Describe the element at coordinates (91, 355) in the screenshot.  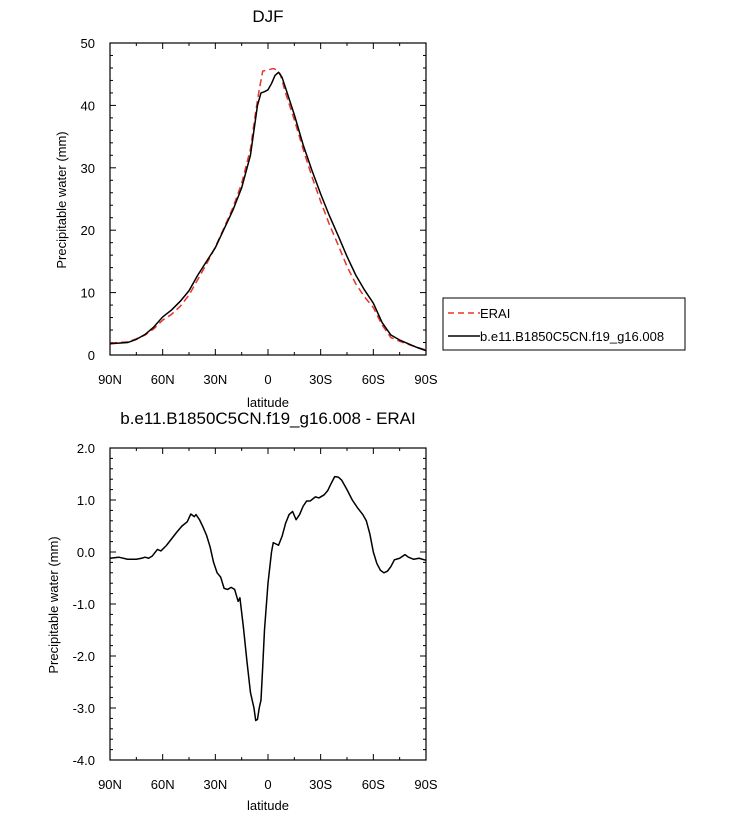
I see `top-y-tick-label: 0` at that location.